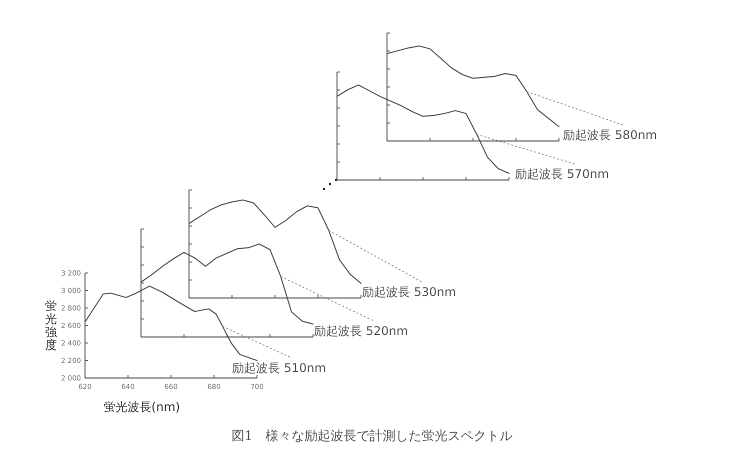 The height and width of the screenshot is (475, 744). What do you see at coordinates (141, 407) in the screenshot?
I see `x-axis-title: 蛍光波長(nm)` at bounding box center [141, 407].